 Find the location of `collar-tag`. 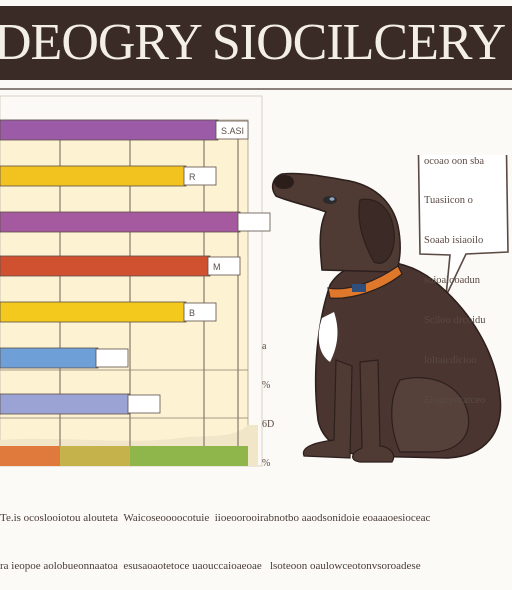

collar-tag is located at coordinates (359, 288).